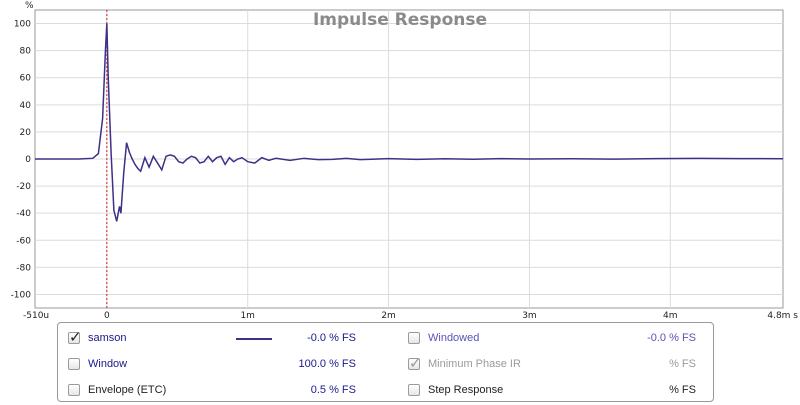  I want to click on legend-item-min-phase: Minimum Phase IR, so click(464, 364).